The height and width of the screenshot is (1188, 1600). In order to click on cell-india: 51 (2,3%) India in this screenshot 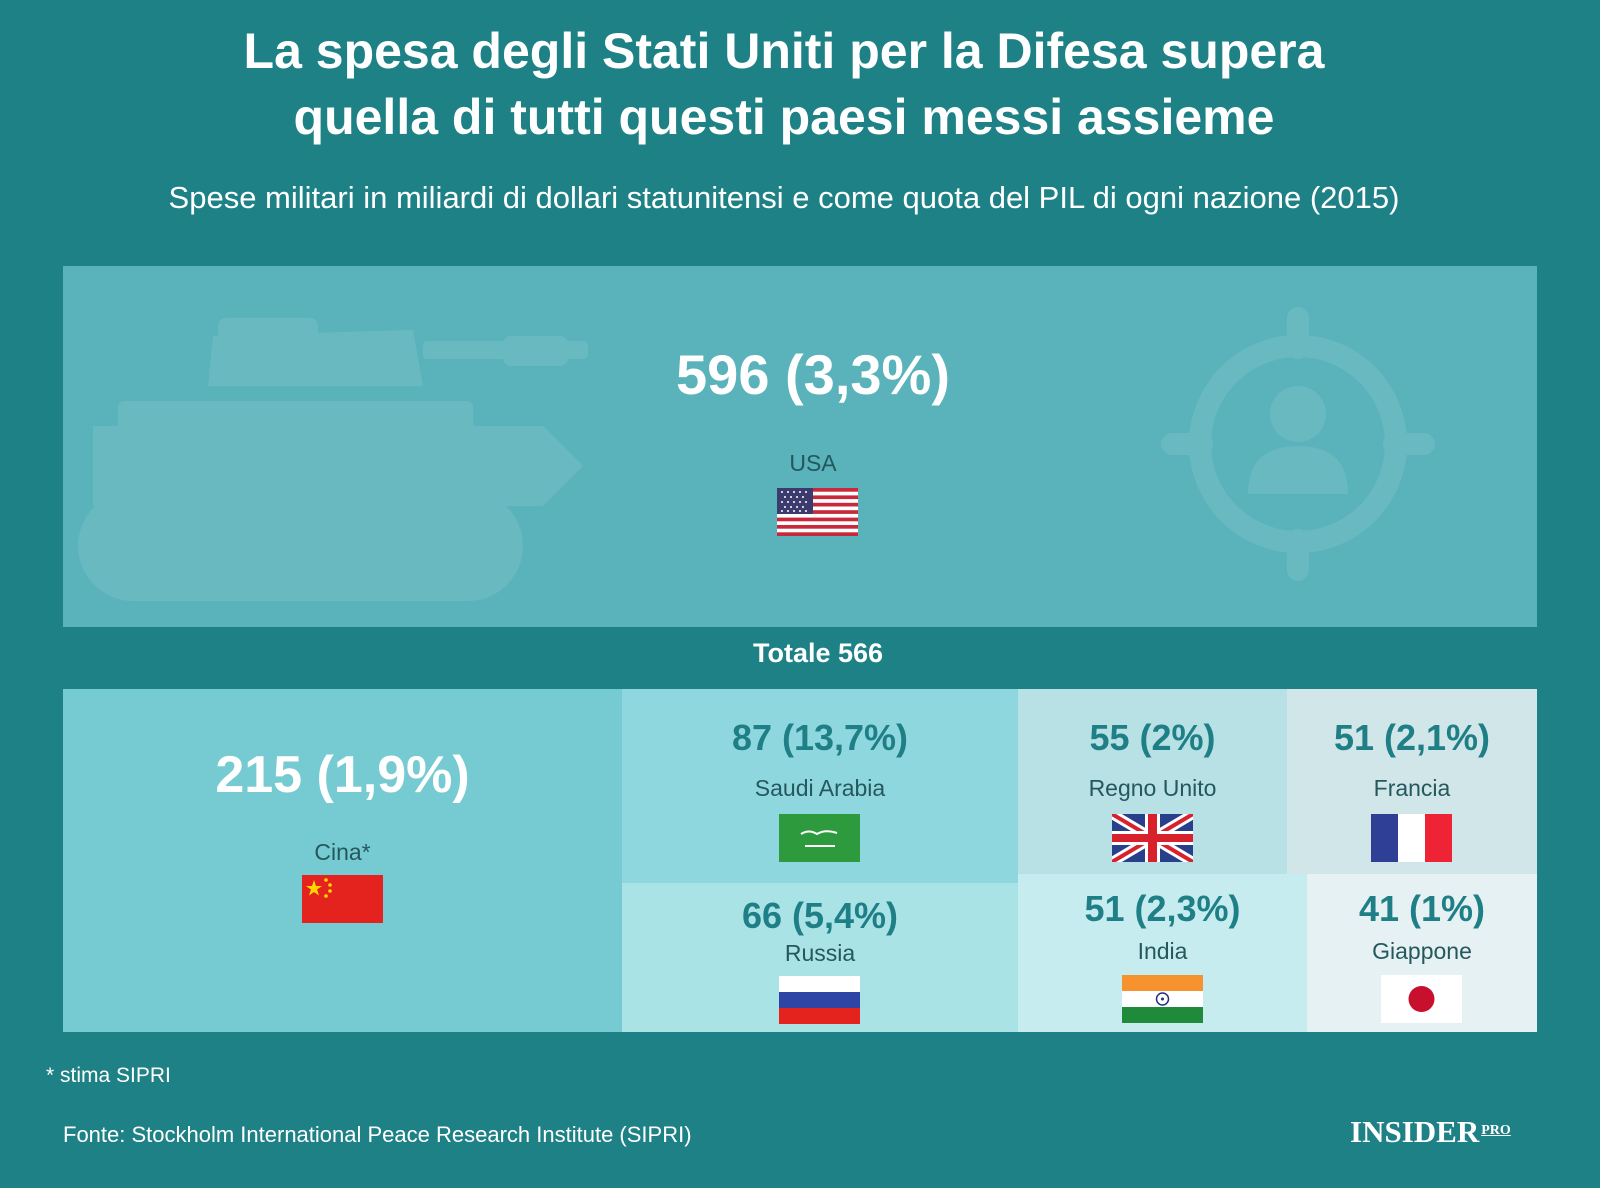, I will do `click(1162, 953)`.